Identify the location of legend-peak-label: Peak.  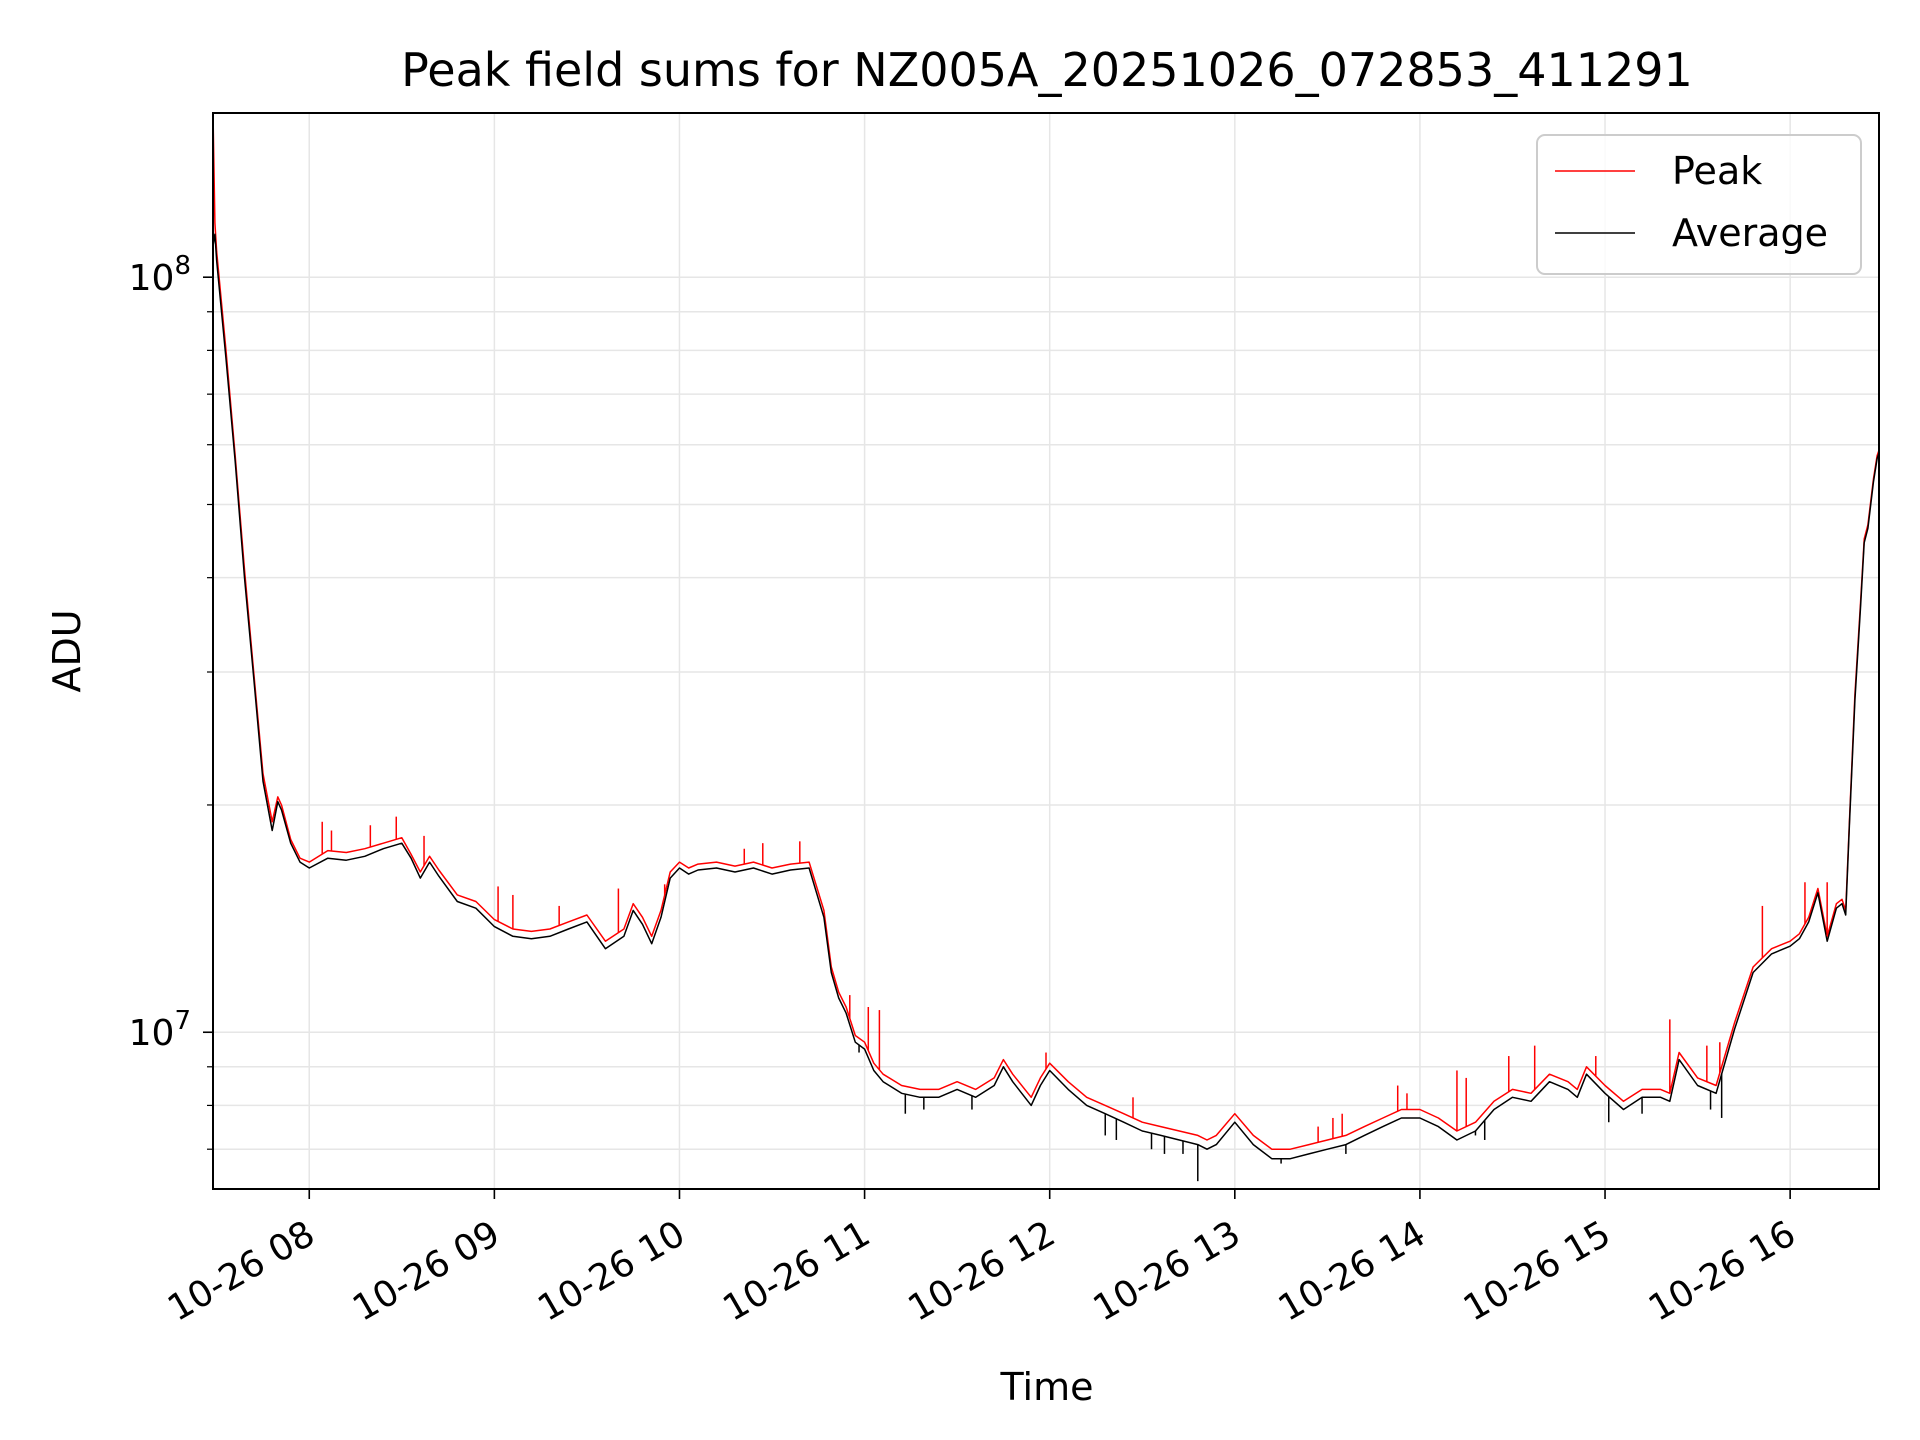
(1717, 171).